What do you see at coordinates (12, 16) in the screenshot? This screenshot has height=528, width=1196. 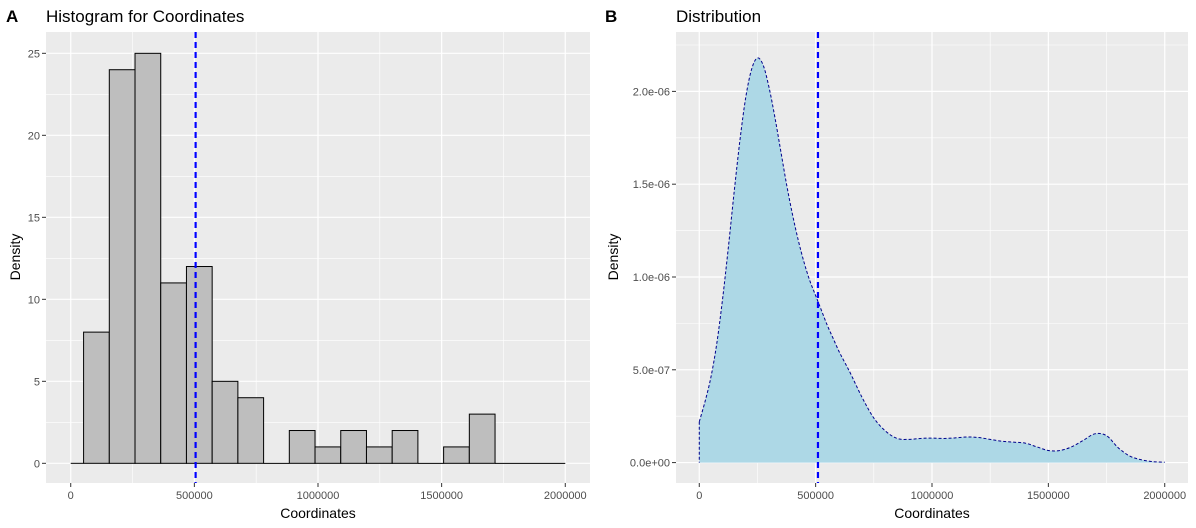 I see `panel-tag-a: A` at bounding box center [12, 16].